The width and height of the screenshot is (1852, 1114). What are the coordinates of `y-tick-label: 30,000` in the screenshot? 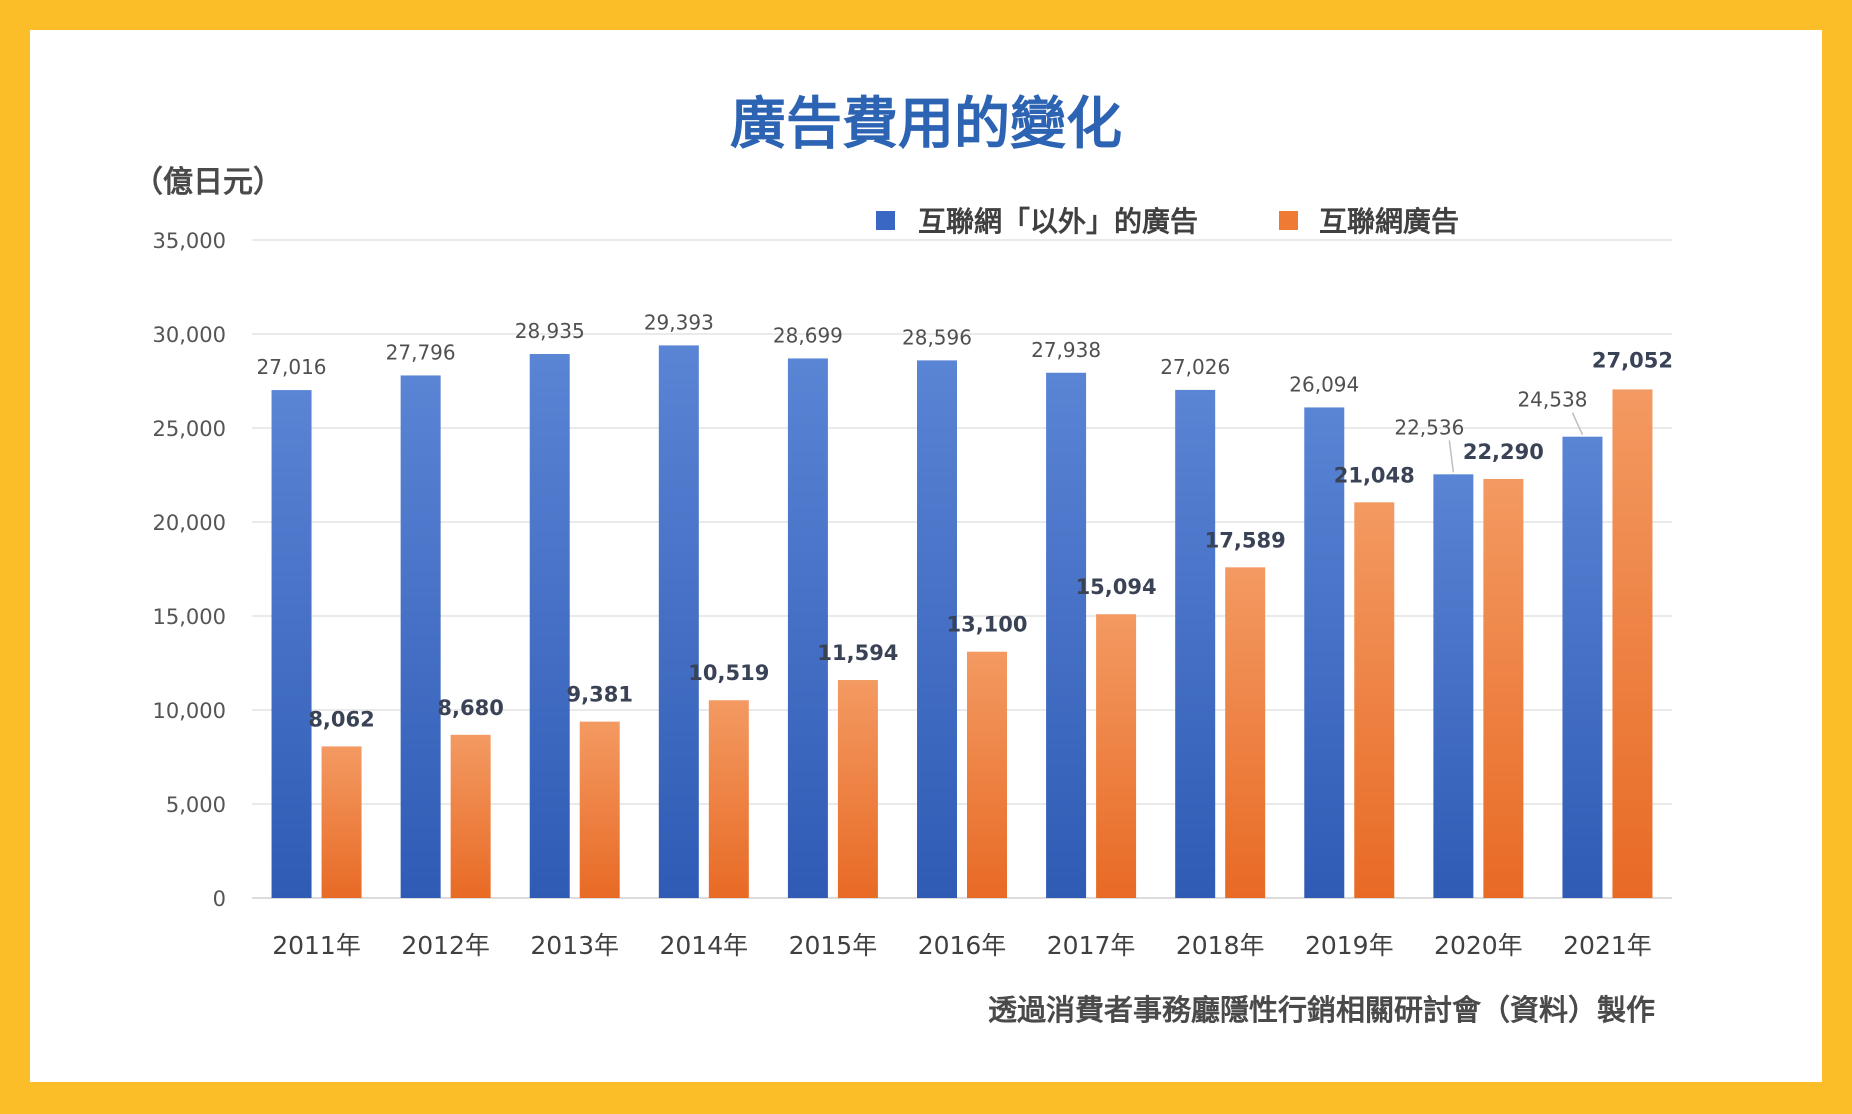 It's located at (189, 335).